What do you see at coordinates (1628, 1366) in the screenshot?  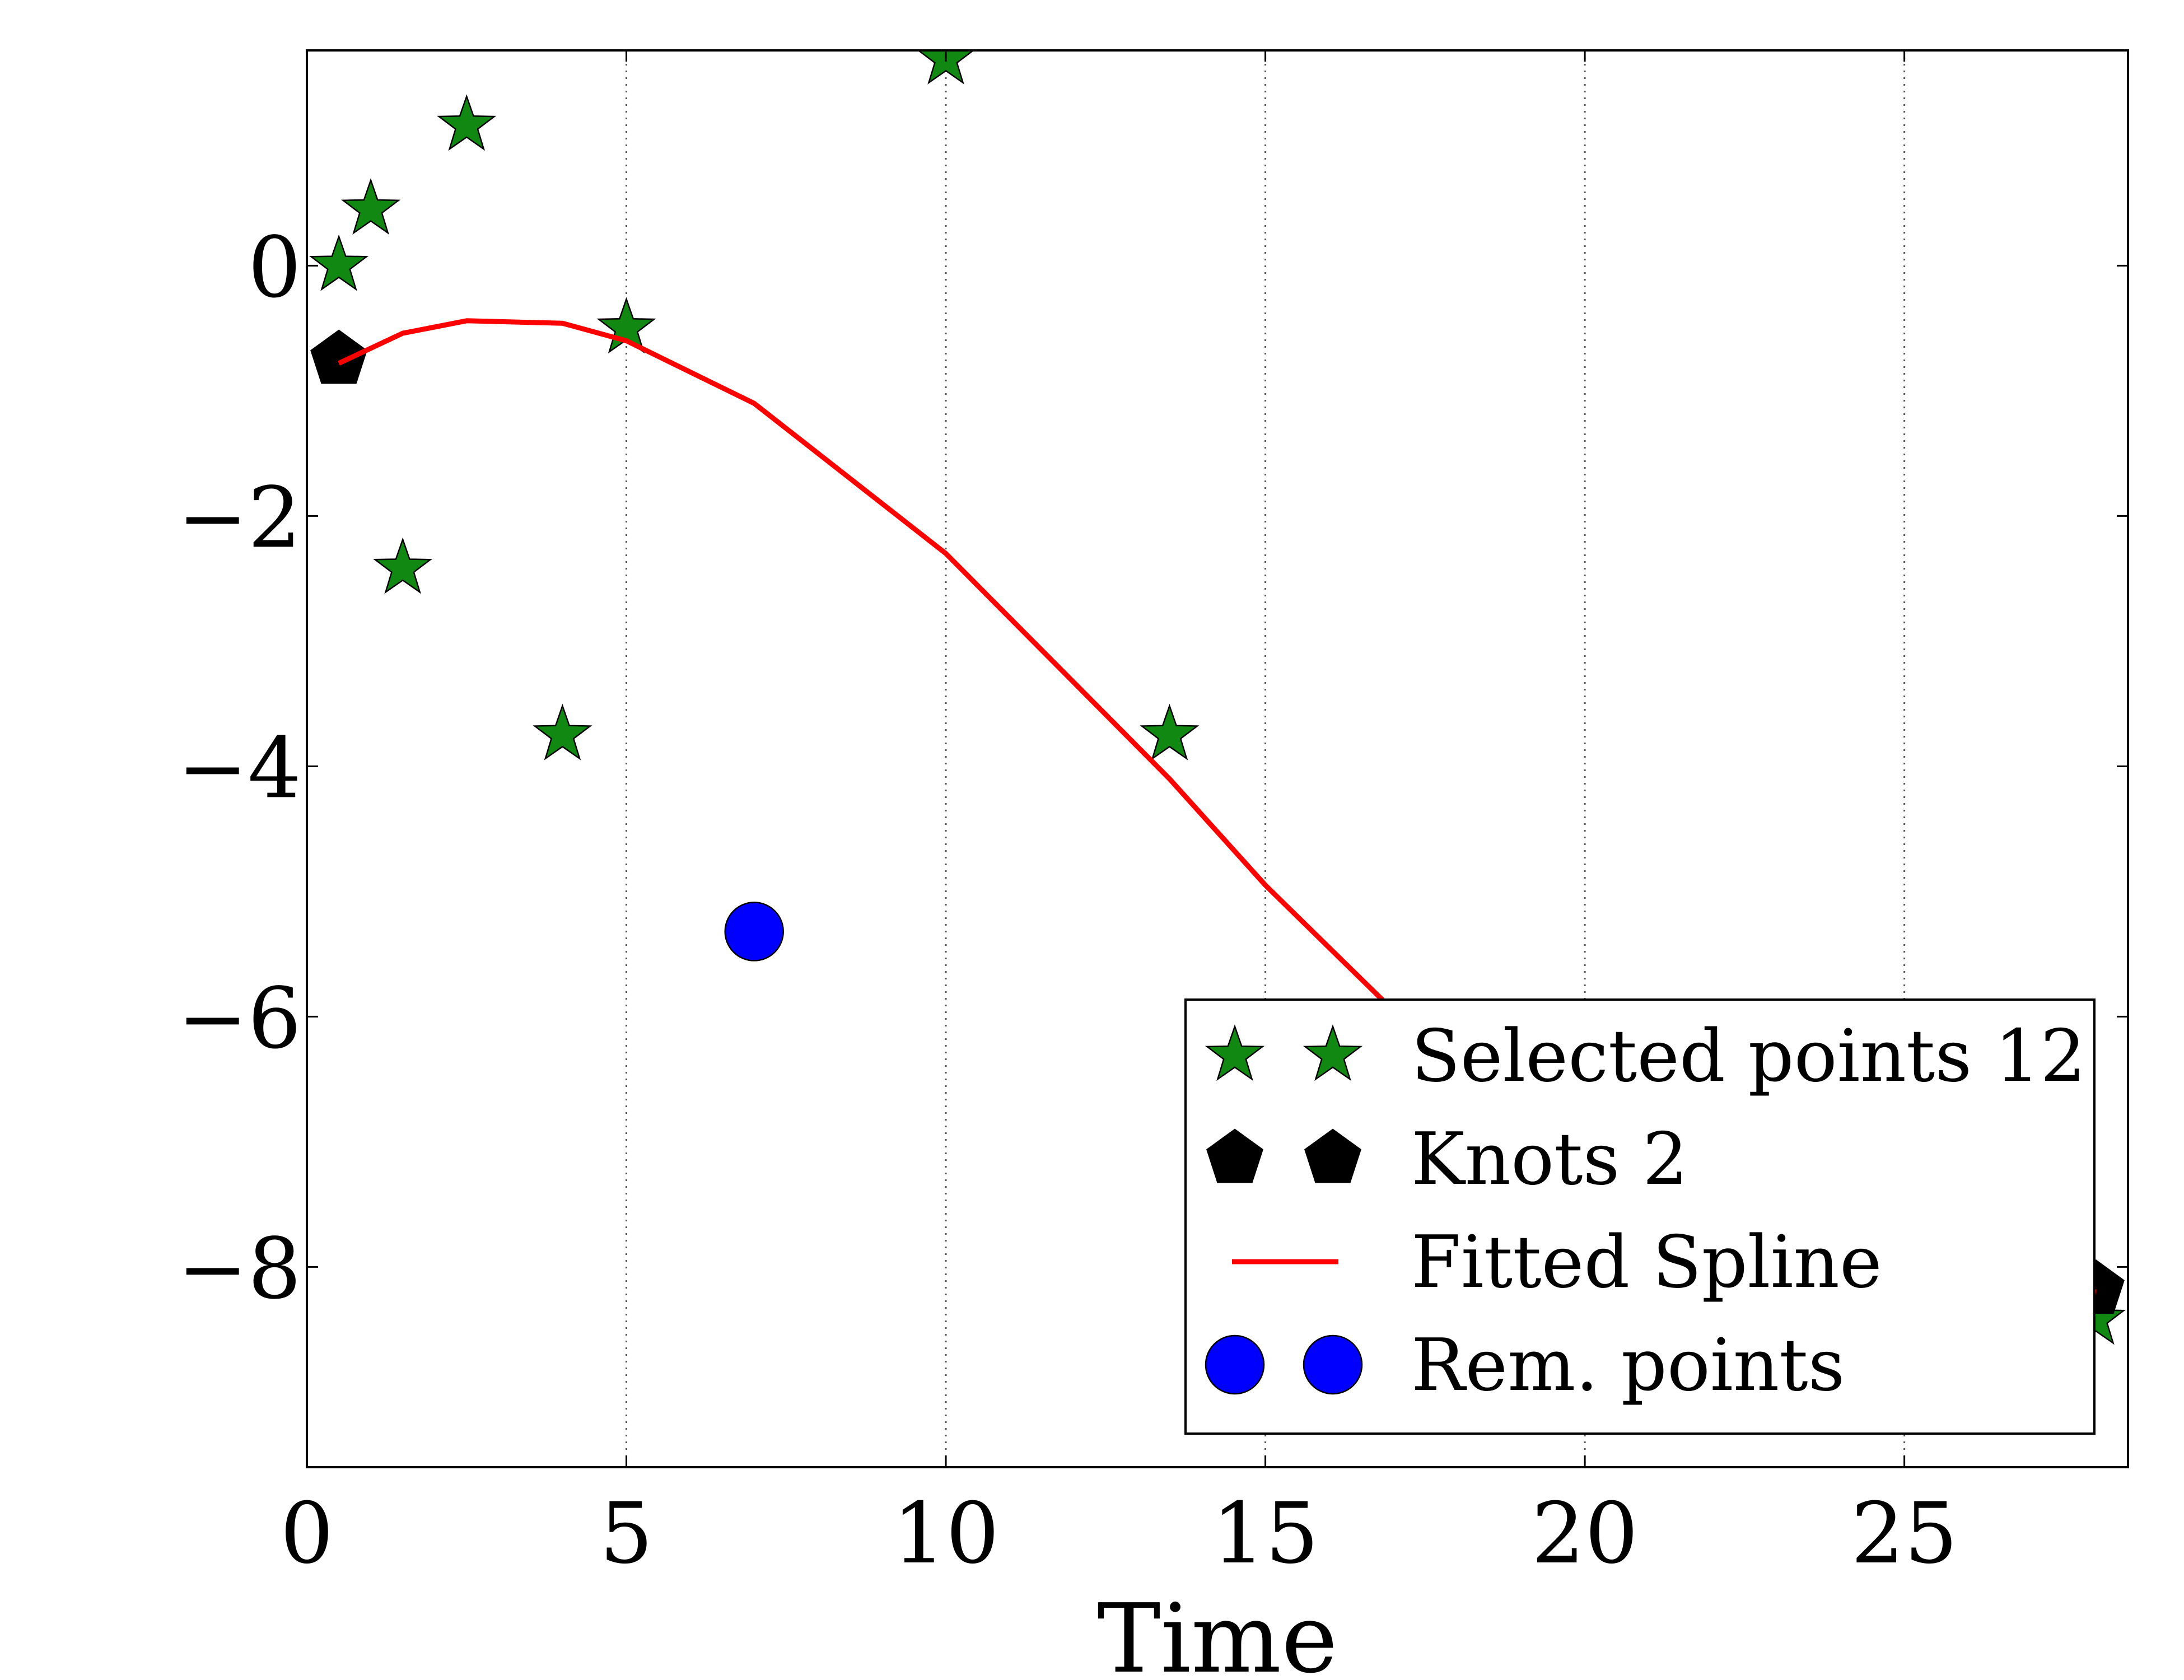 I see `legend-label: Rem. points` at bounding box center [1628, 1366].